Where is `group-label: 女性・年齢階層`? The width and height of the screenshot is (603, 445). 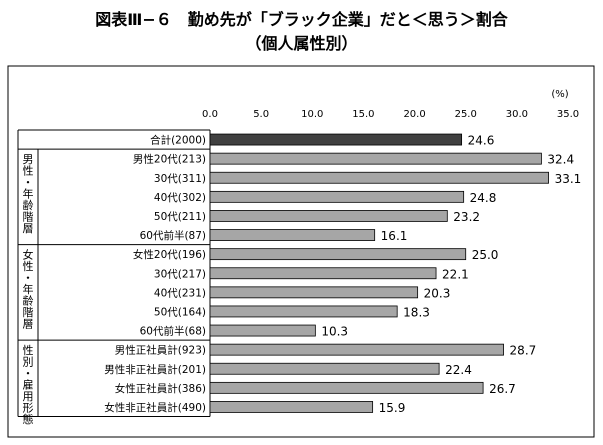
group-label: 女性・年齢階層 is located at coordinates (28, 289).